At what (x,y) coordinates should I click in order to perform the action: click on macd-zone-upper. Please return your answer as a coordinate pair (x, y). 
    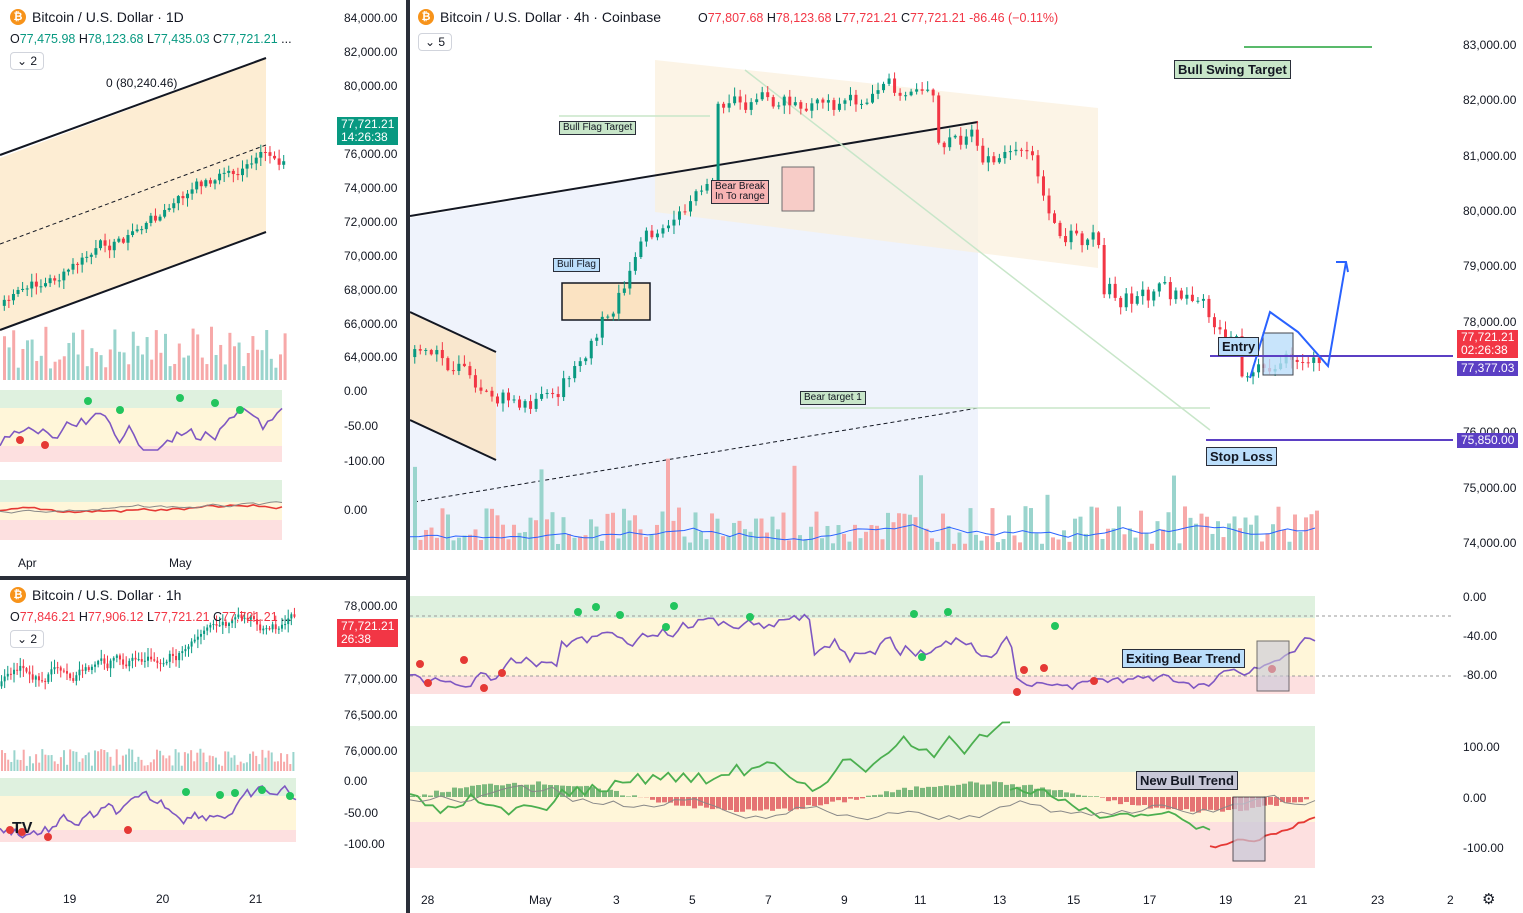
    Looking at the image, I should click on (862, 749).